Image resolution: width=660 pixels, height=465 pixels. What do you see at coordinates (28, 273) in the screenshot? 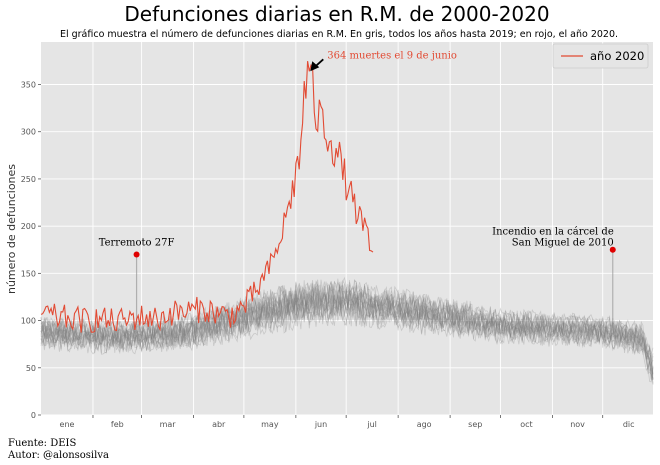
I see `y-tick-label: 150` at bounding box center [28, 273].